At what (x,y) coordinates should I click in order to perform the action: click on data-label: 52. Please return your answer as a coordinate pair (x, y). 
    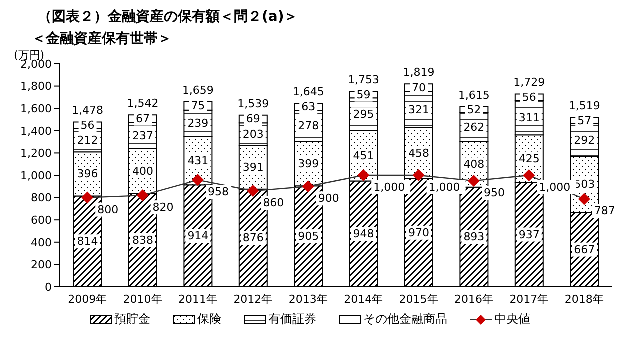
    Looking at the image, I should click on (474, 109).